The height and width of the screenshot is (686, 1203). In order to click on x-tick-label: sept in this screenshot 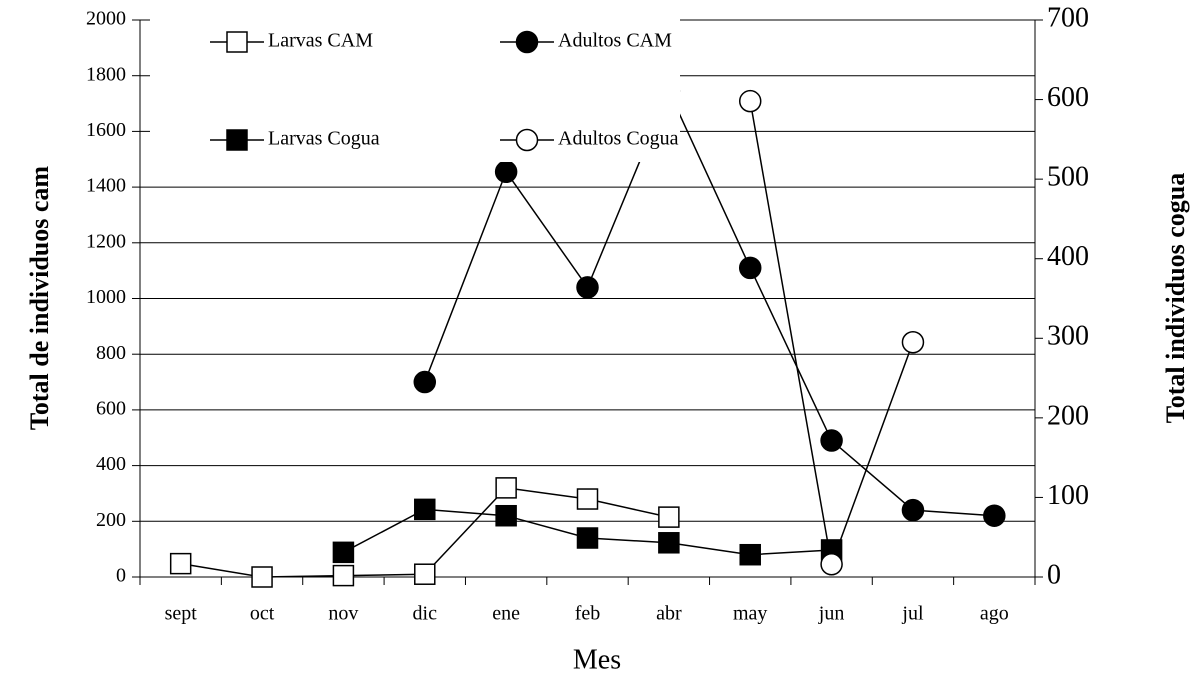, I will do `click(181, 614)`.